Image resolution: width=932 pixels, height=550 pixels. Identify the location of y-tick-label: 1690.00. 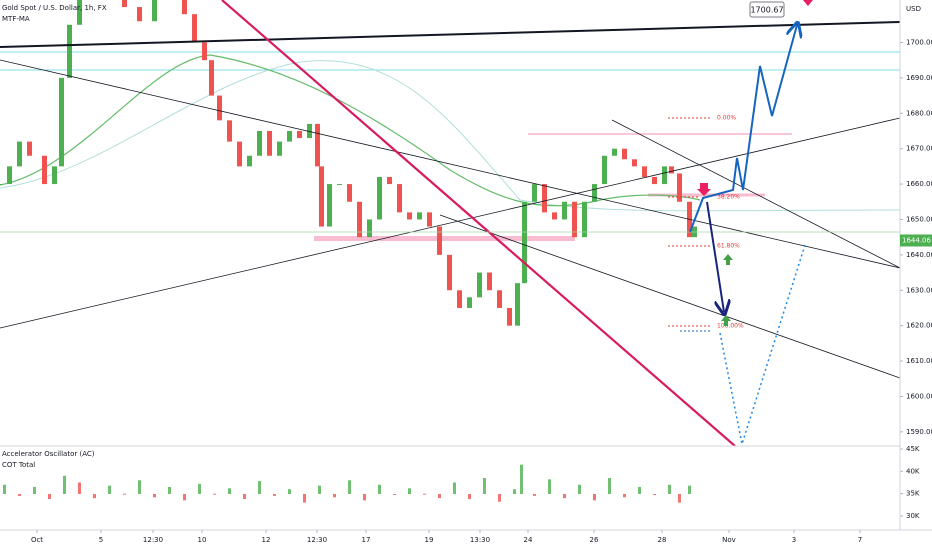
(919, 78).